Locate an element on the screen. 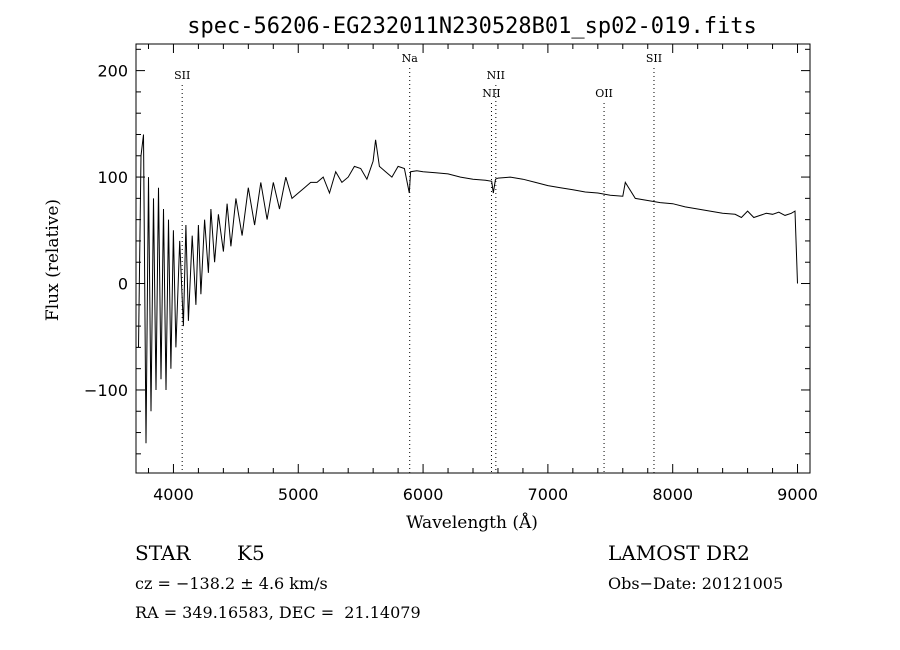  spectral-line-label: Na is located at coordinates (410, 58).